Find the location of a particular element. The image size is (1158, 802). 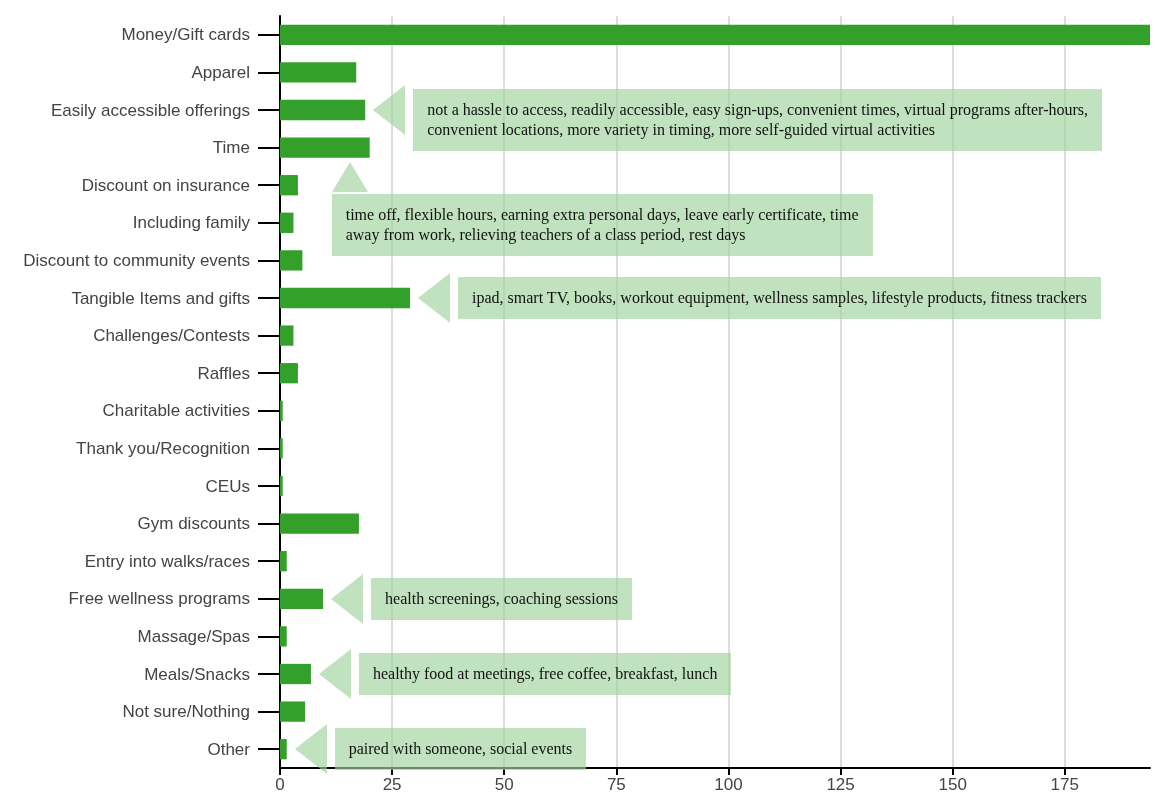

y-tick-label: Raffles is located at coordinates (223, 373).